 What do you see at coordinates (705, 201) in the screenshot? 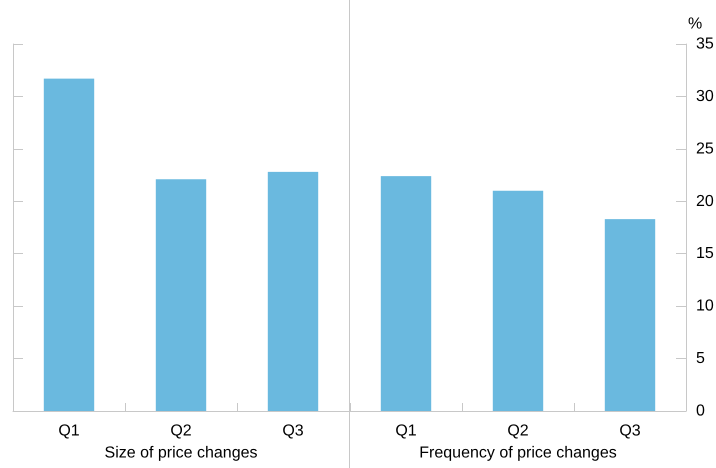
I see `y-tick-label: 20` at bounding box center [705, 201].